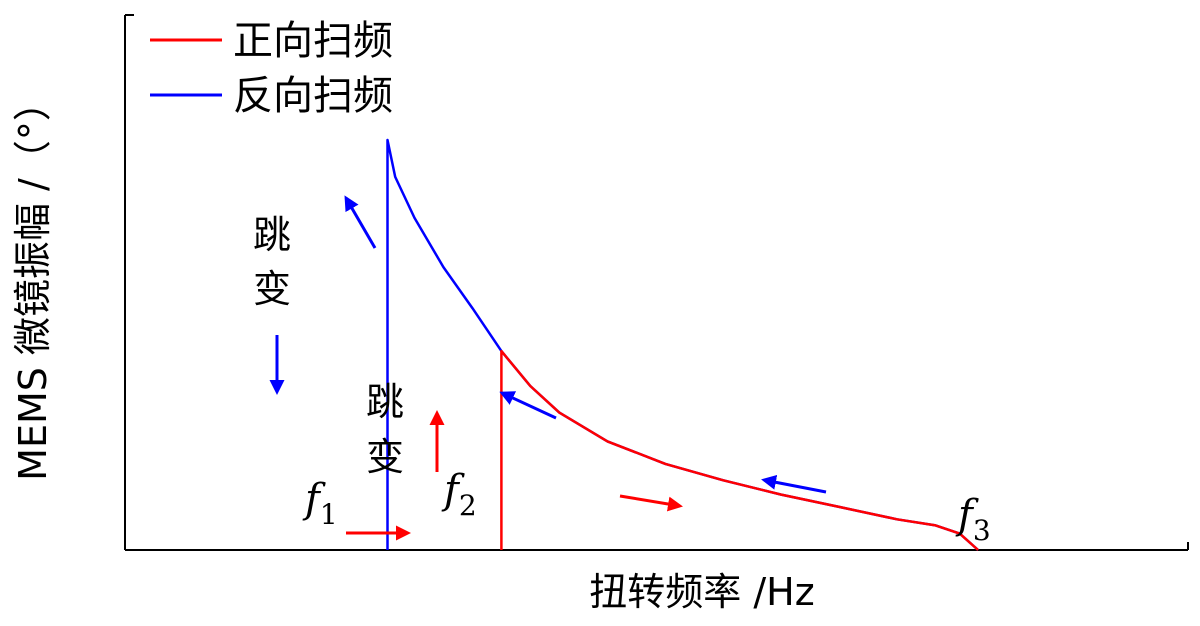 The height and width of the screenshot is (626, 1200). I want to click on f2-label: f2, so click(459, 494).